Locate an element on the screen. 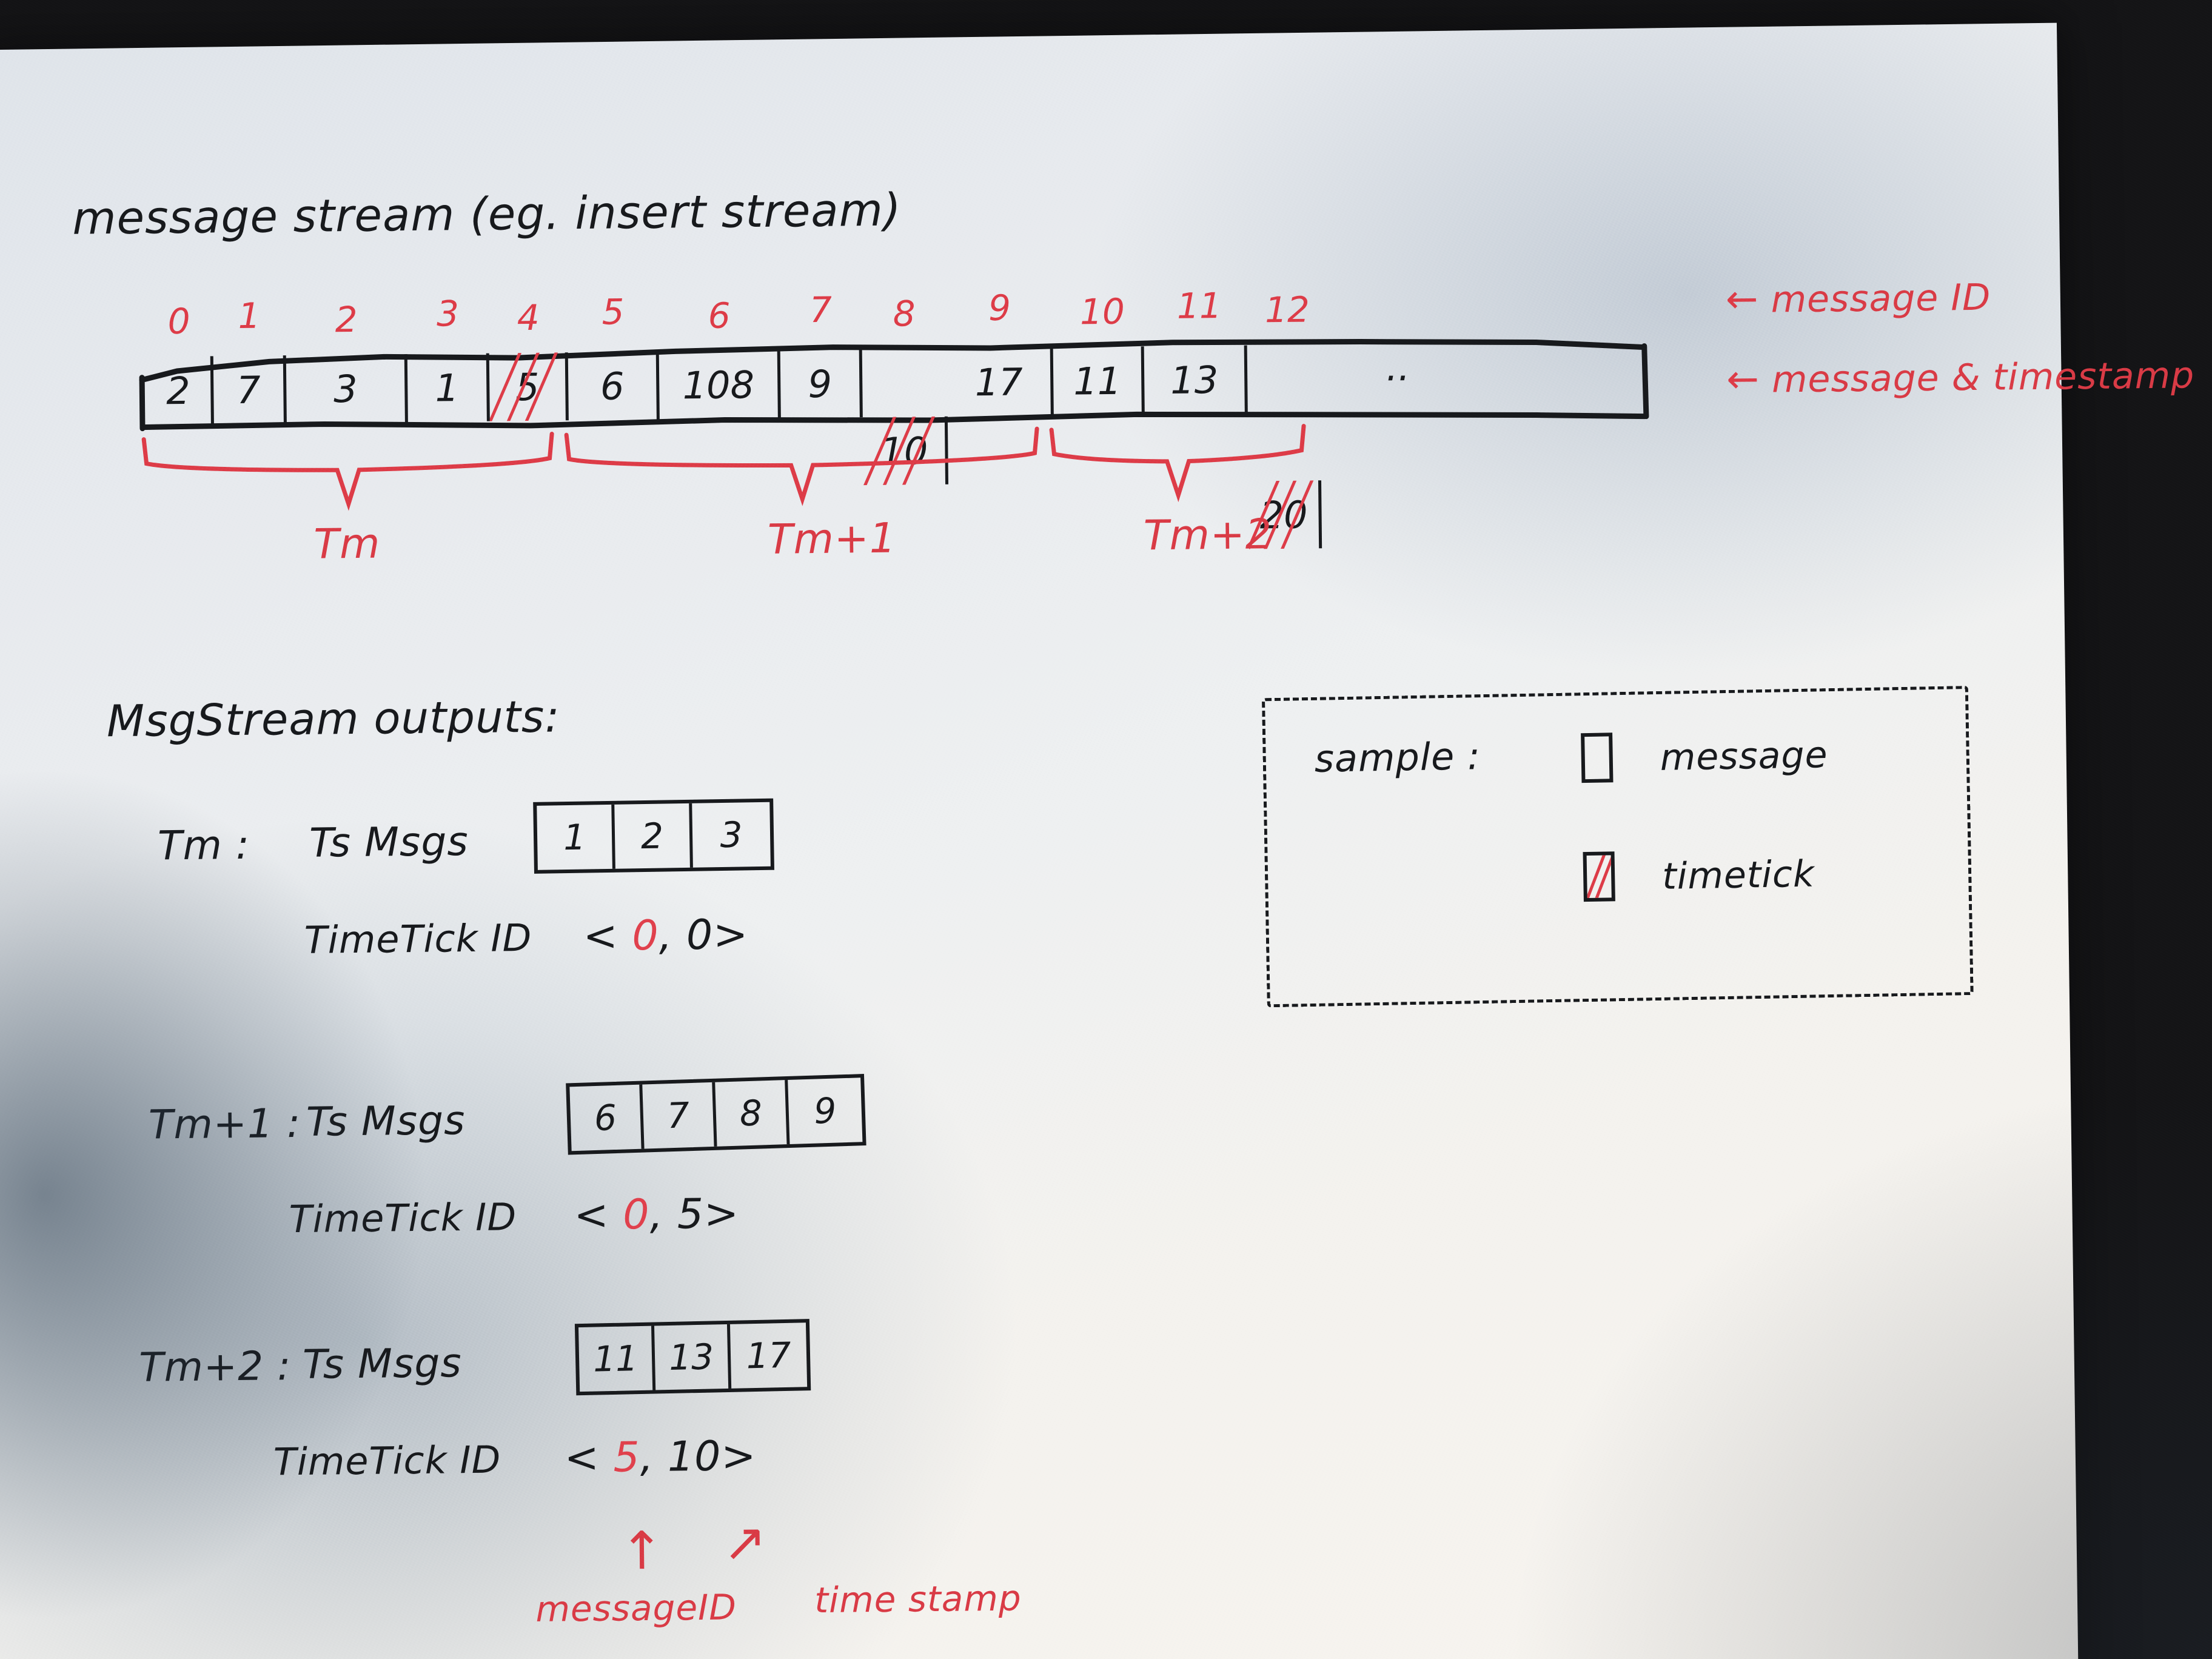 This screenshot has height=1659, width=2212. stream-cell: 7 is located at coordinates (250, 390).